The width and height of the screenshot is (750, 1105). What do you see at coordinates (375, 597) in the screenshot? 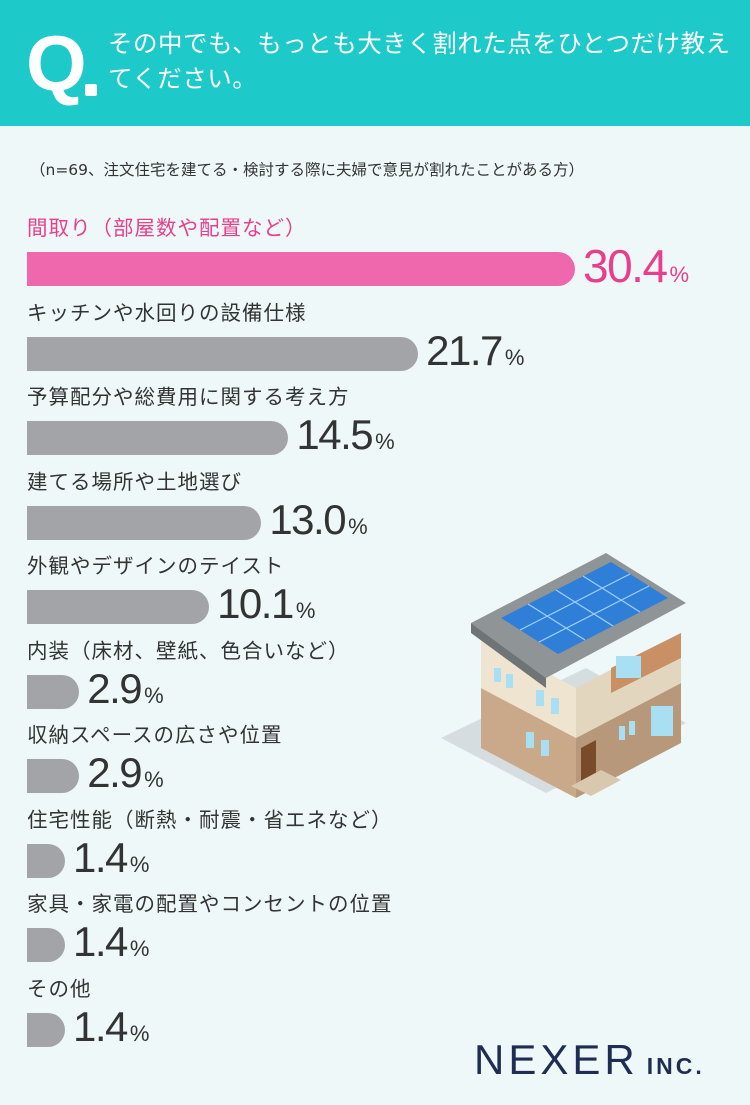
I see `bar-row: 外観やデザインのテイスト 10.1%` at bounding box center [375, 597].